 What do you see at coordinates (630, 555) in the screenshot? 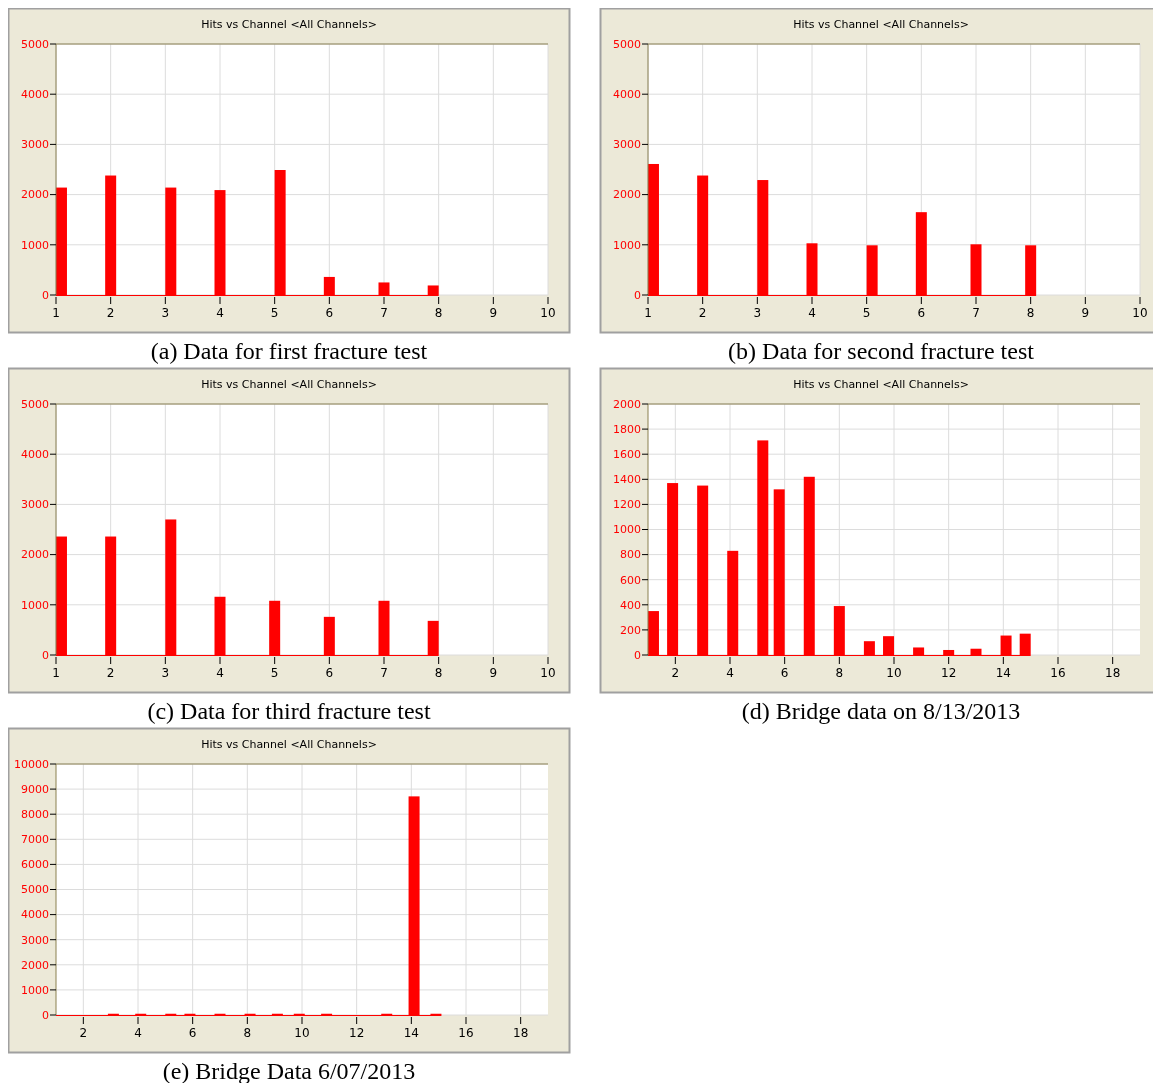
I see `y-tick-label: 800` at bounding box center [630, 555].